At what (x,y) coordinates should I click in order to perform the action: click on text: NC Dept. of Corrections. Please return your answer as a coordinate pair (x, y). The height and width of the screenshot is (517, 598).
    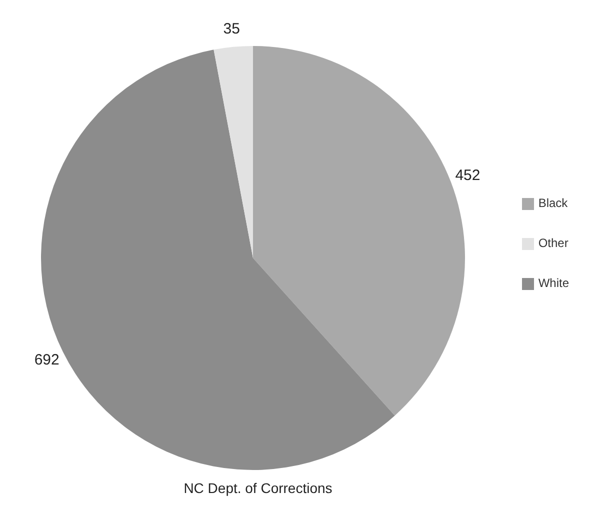
    Looking at the image, I should click on (258, 488).